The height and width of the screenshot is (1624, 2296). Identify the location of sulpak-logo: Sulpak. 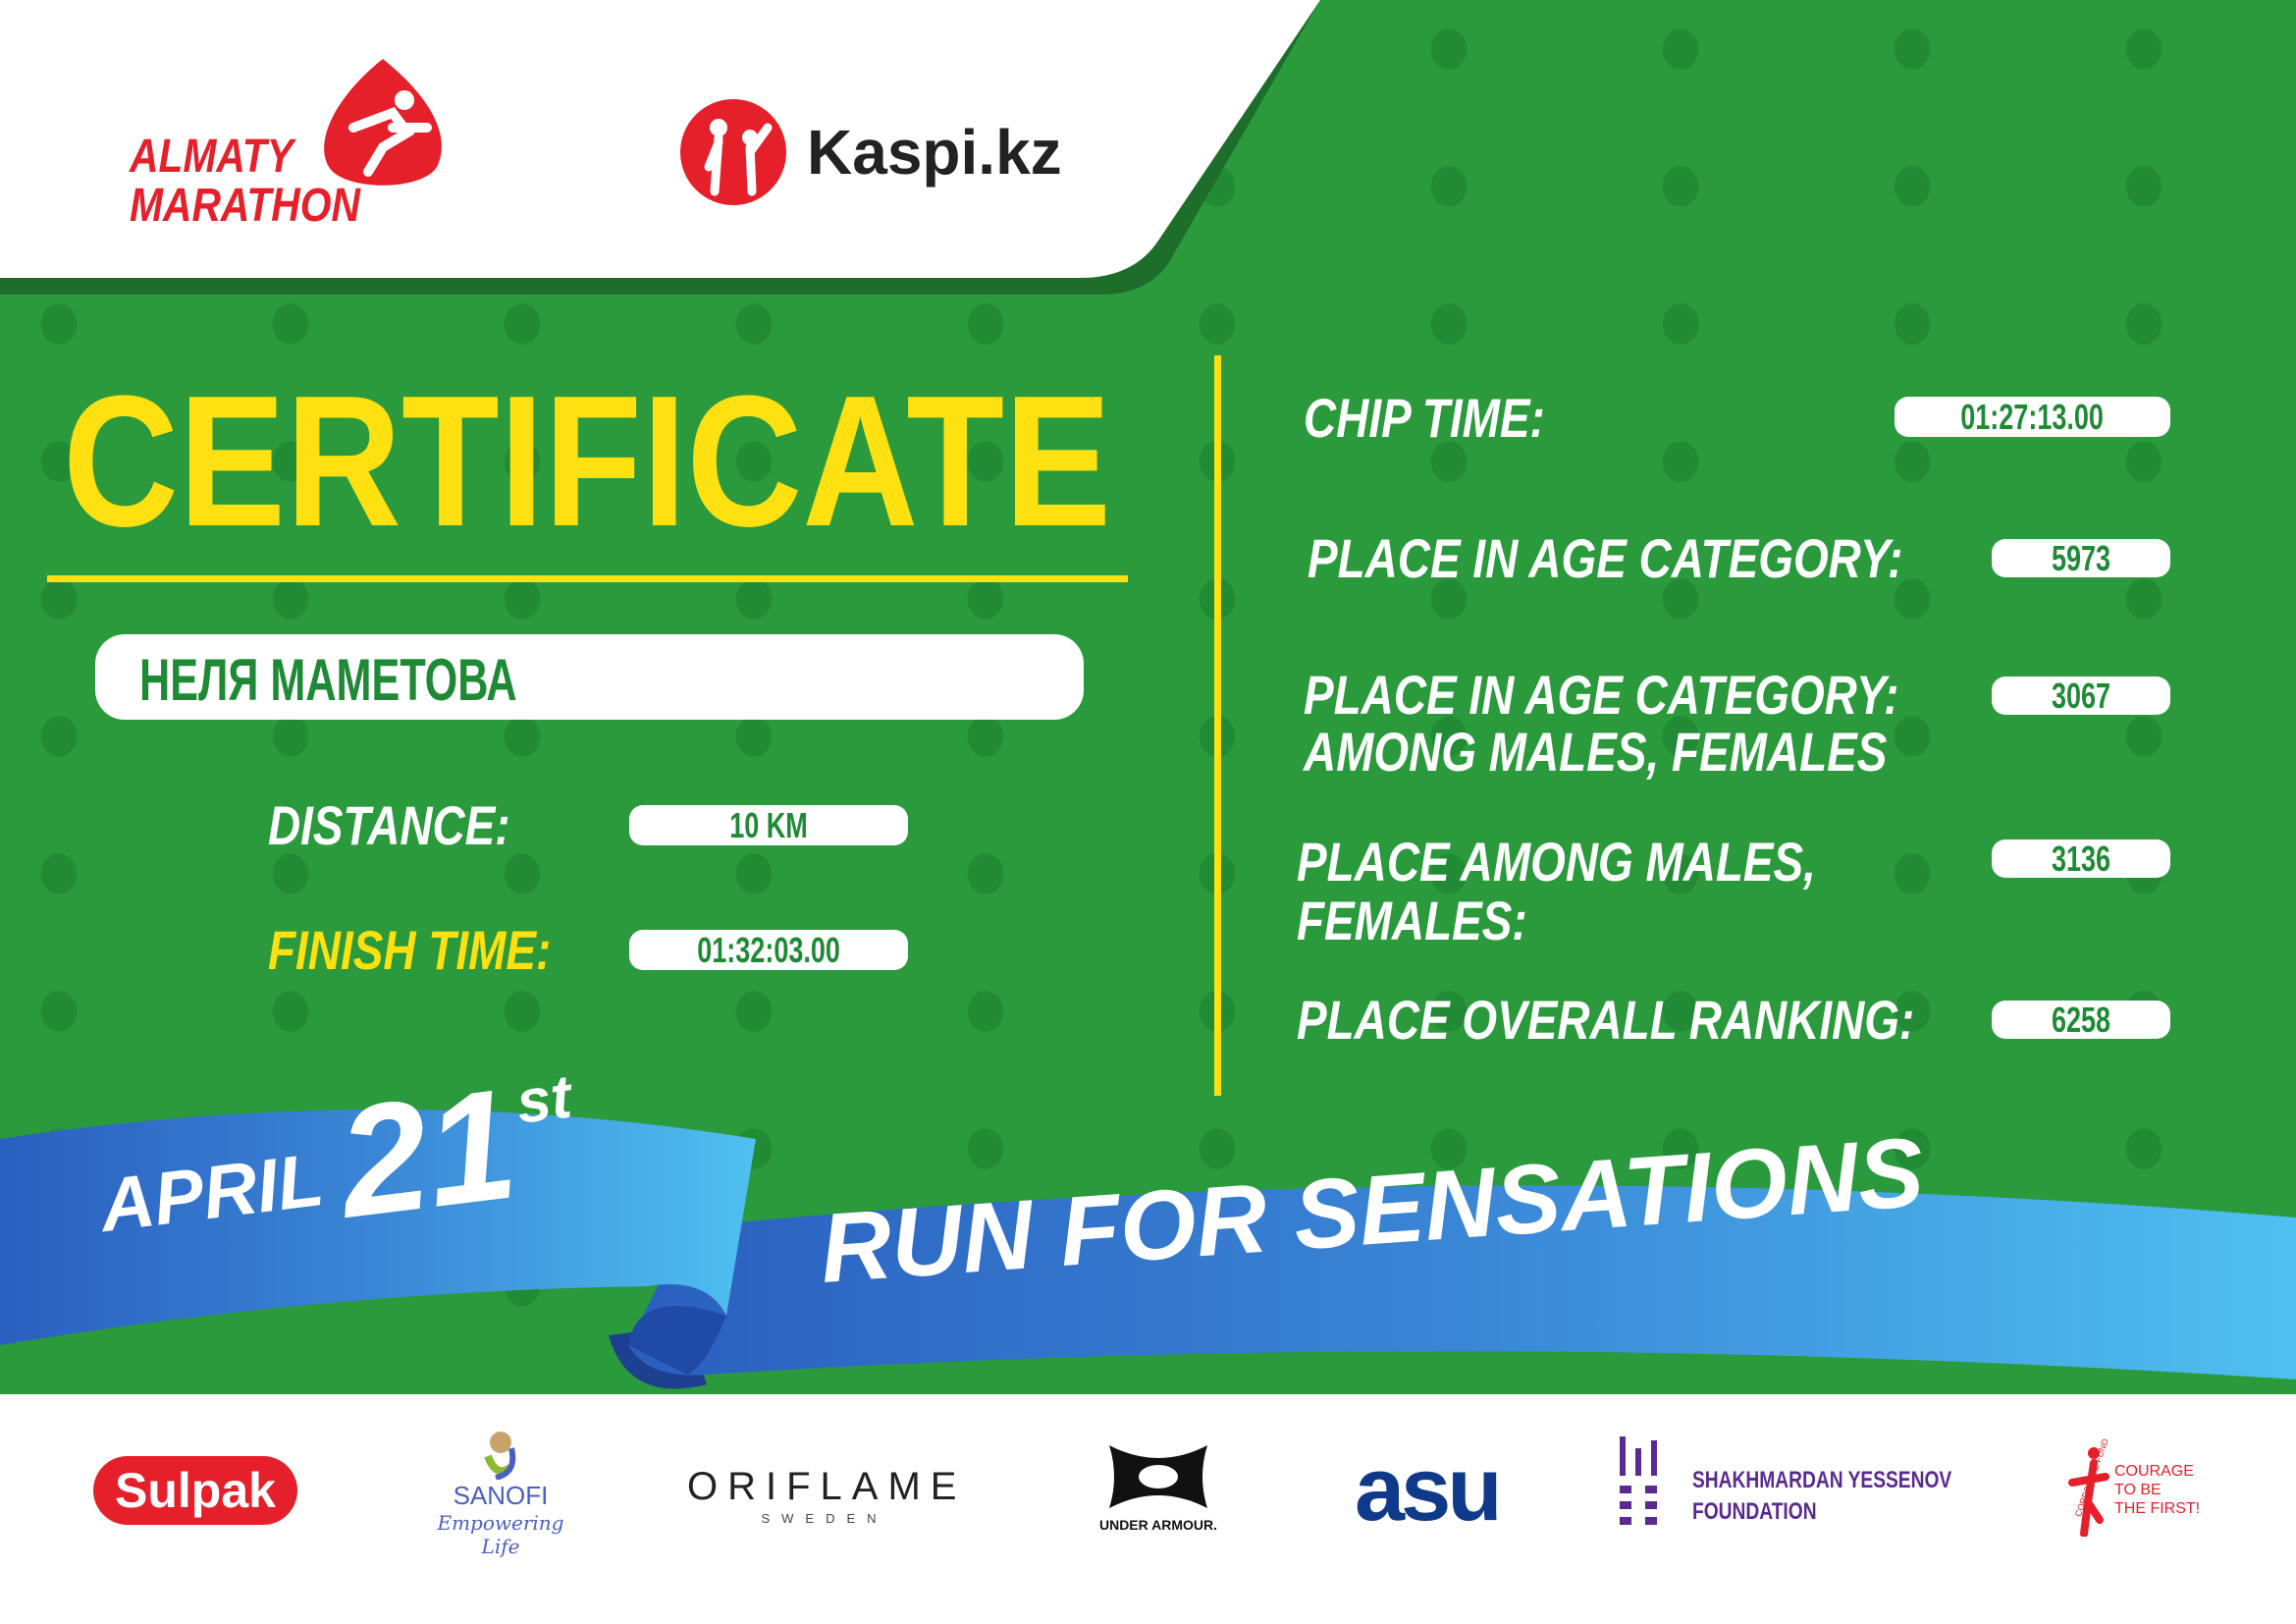
(195, 1490).